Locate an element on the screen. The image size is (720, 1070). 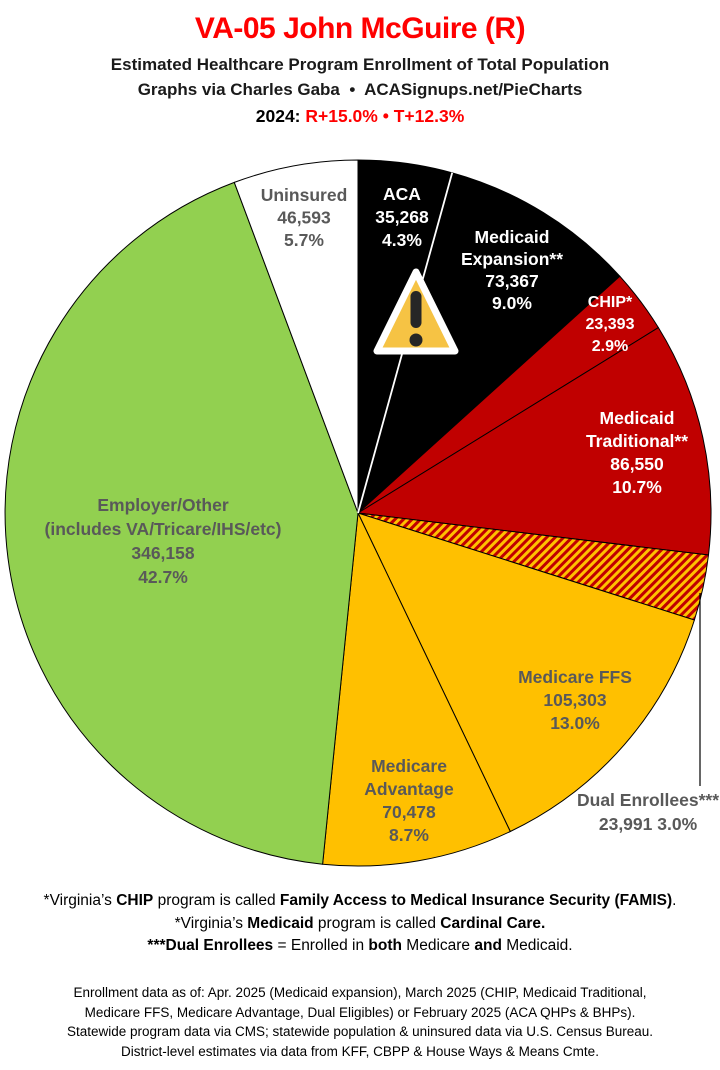
slice-label-medicaid-expansion: Expansion** is located at coordinates (512, 259).